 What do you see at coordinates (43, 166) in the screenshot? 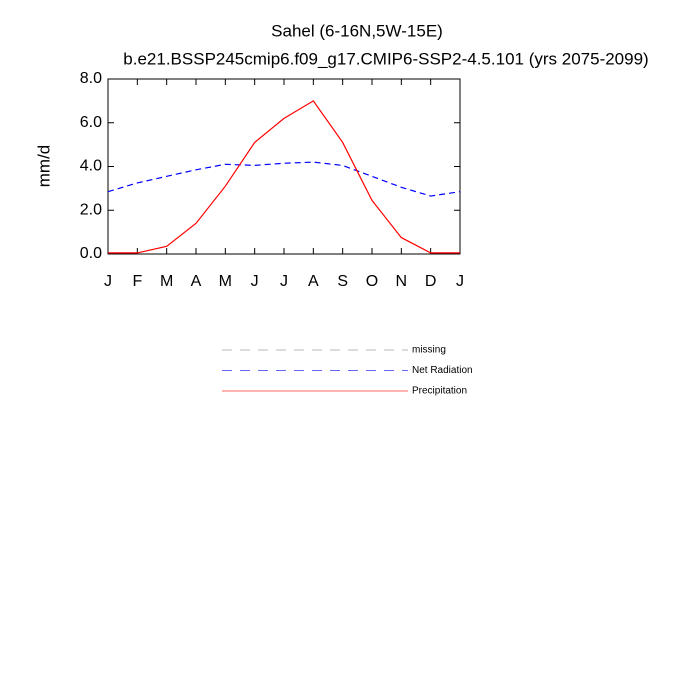
I see `y-axis-label: mm/d` at bounding box center [43, 166].